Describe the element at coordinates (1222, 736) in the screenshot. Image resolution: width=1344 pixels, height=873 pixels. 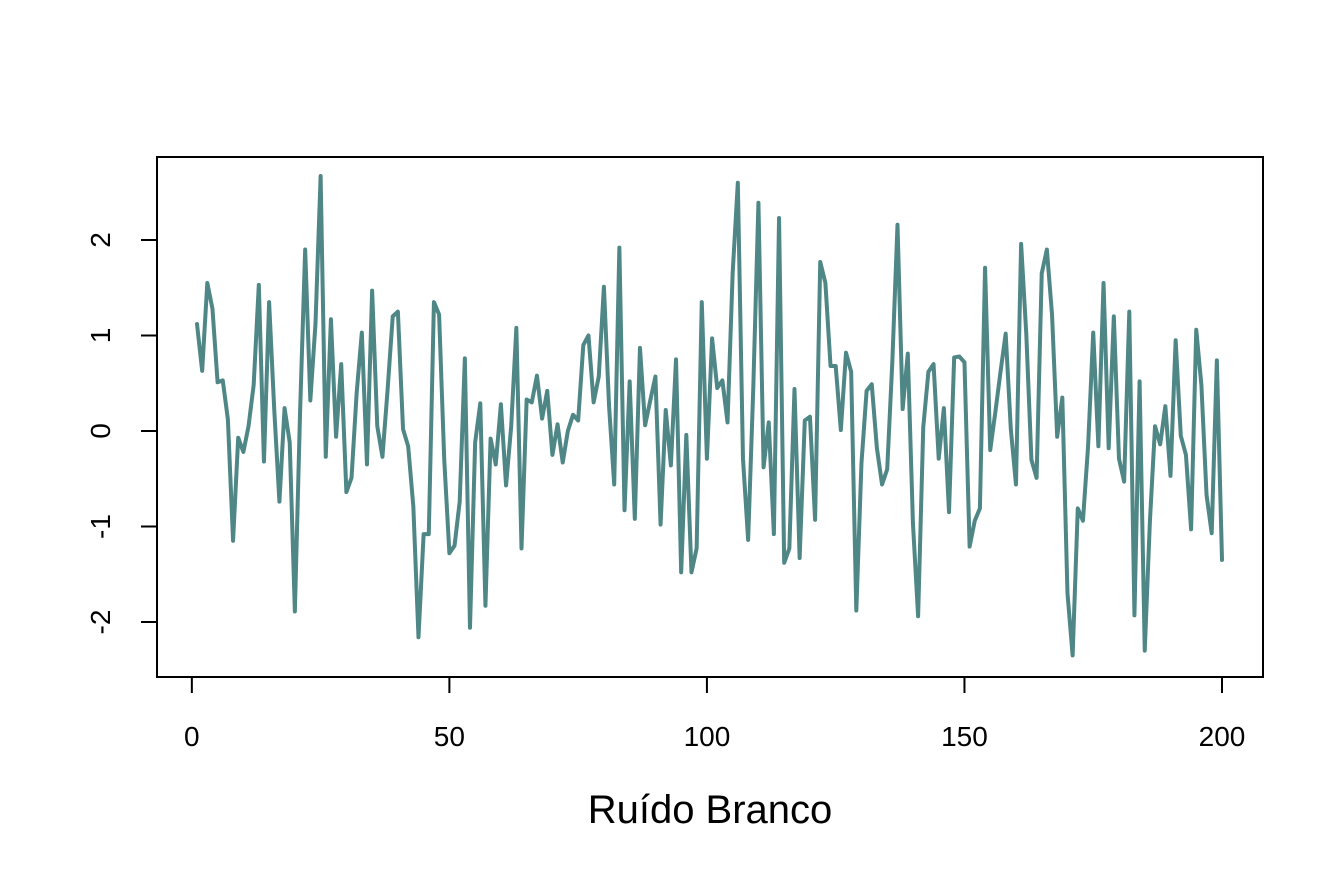
I see `x-tick-label: 200` at that location.